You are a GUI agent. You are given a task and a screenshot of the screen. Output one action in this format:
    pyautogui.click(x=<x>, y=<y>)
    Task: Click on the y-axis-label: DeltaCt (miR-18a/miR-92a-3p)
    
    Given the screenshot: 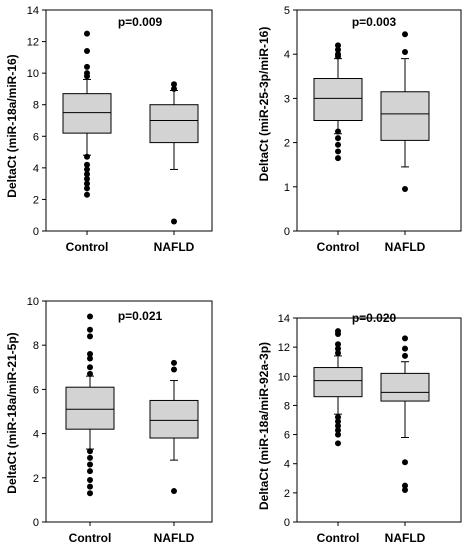 What is the action you would take?
    pyautogui.click(x=264, y=426)
    